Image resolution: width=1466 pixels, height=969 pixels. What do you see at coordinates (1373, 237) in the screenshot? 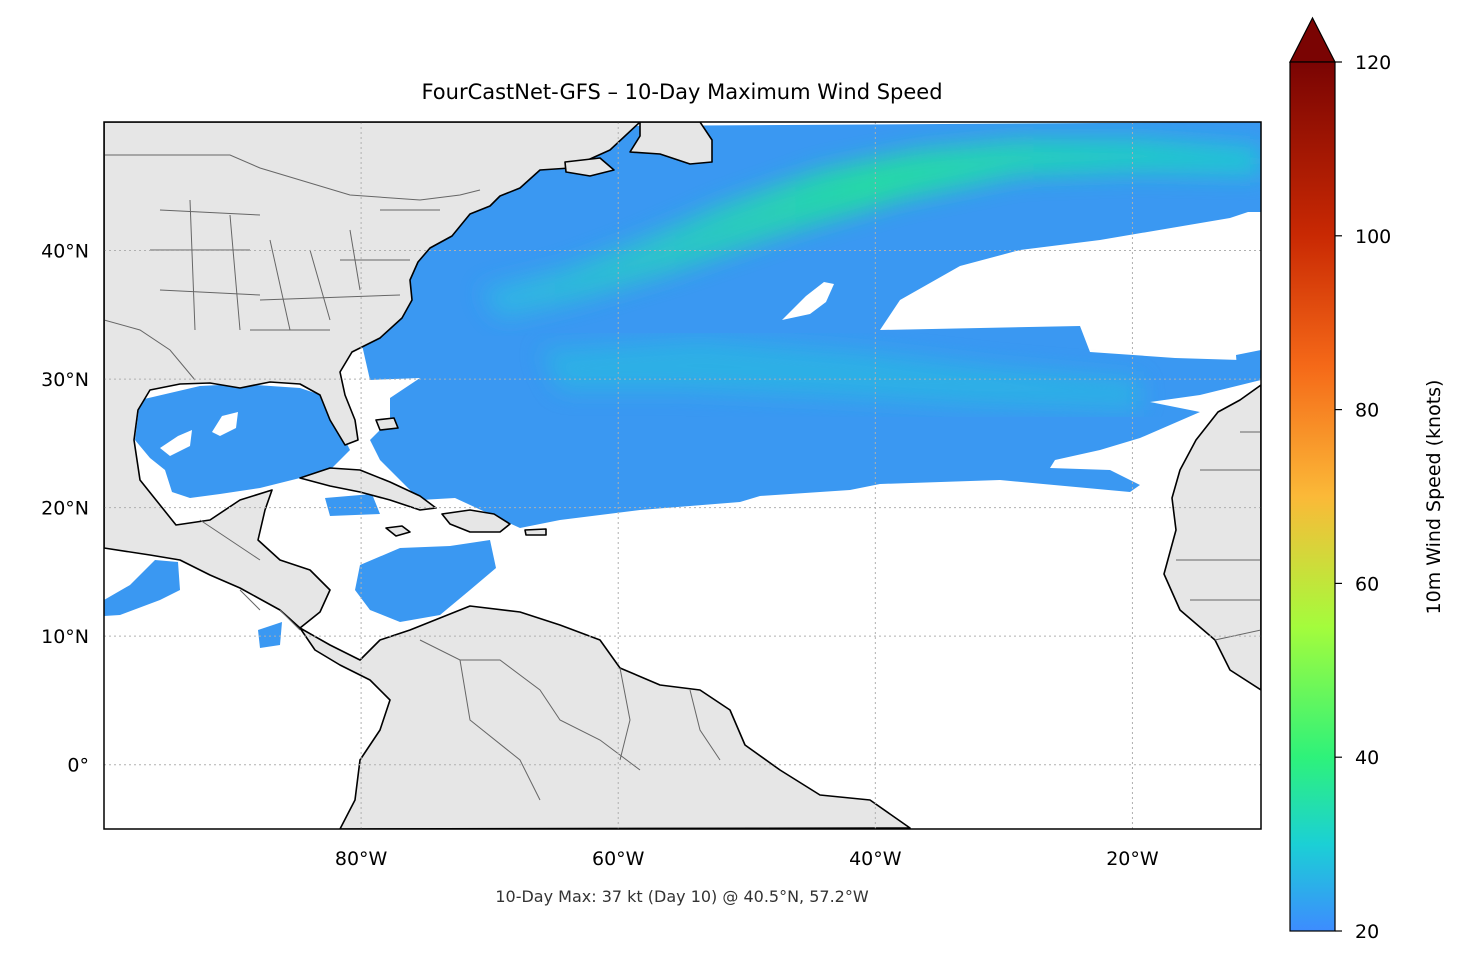
I see `colorbar-tick-label: 100` at bounding box center [1373, 237].